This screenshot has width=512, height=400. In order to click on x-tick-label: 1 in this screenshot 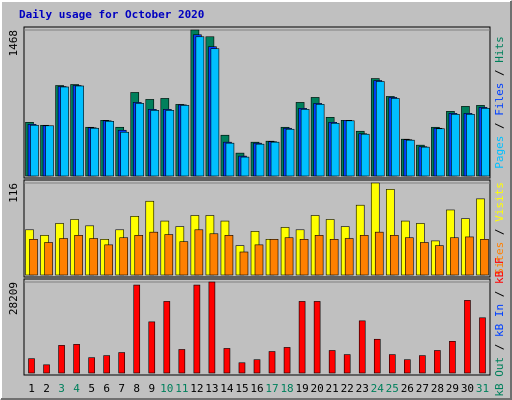, I will do `click(31, 388)`.